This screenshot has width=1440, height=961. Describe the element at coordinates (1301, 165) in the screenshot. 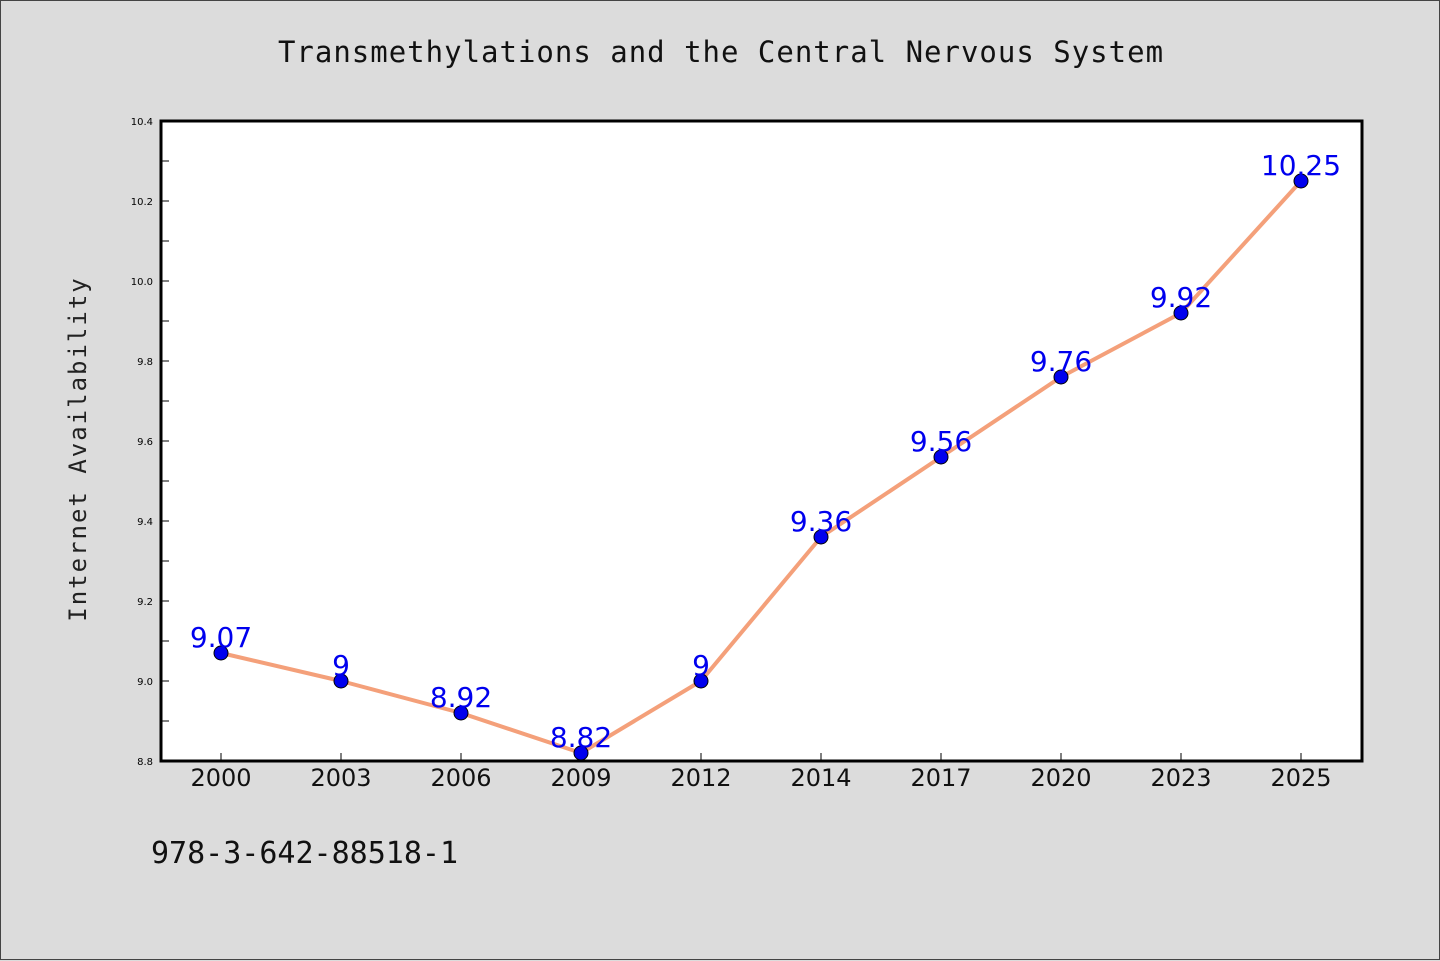

I see `data-label: 10.25` at that location.